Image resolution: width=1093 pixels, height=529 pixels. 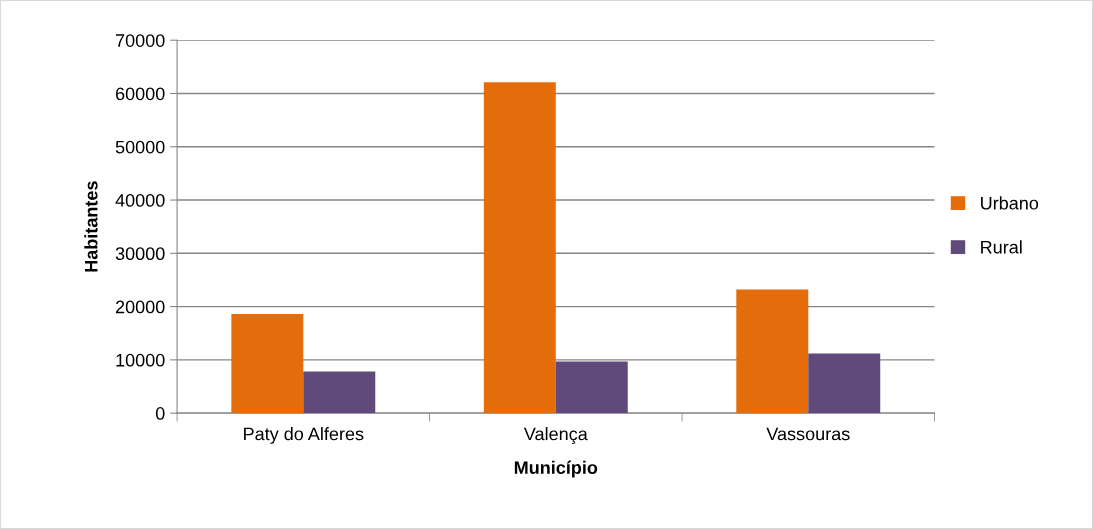 I want to click on x-tick-label: Vassouras, so click(x=808, y=434).